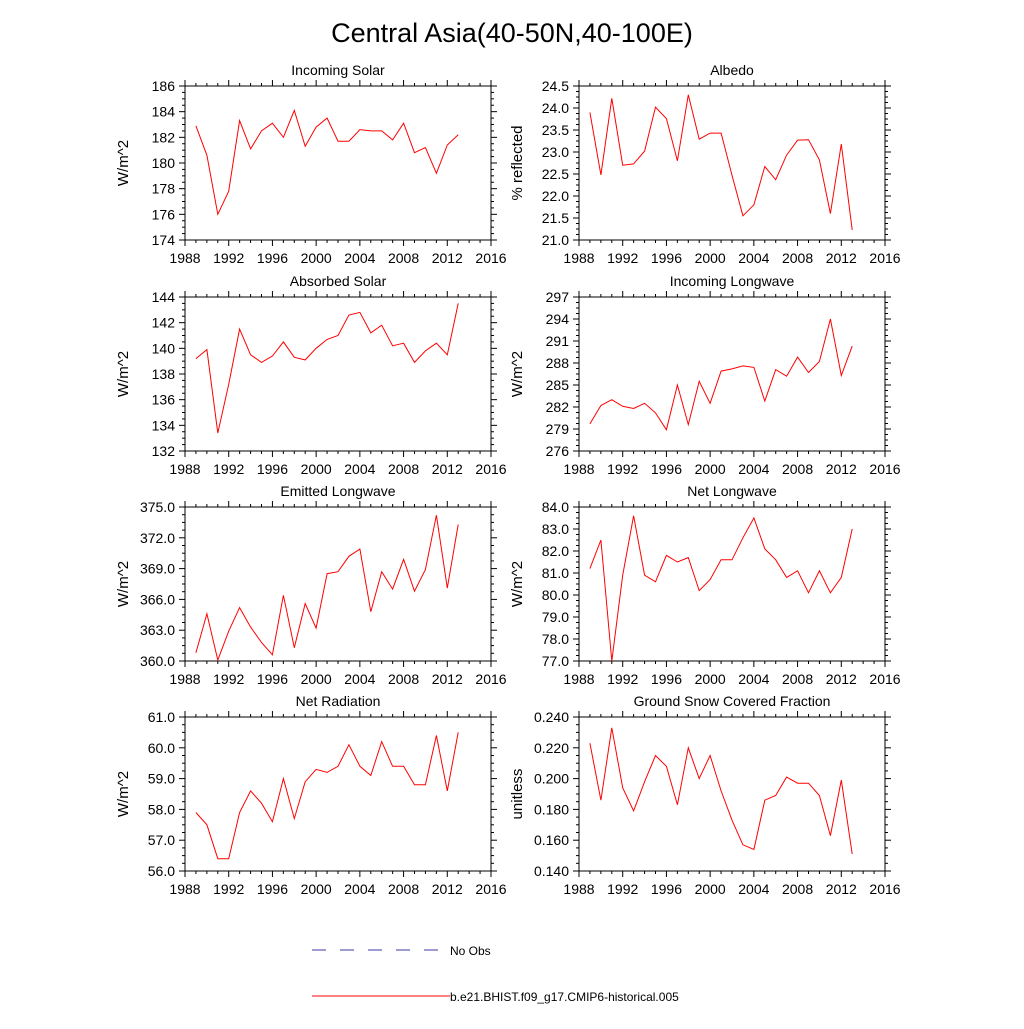 Image resolution: width=1024 pixels, height=1029 pixels. What do you see at coordinates (564, 997) in the screenshot?
I see `legend-model-label: b.e21.BHIST.f09_g17.CMIP6-historical.005` at bounding box center [564, 997].